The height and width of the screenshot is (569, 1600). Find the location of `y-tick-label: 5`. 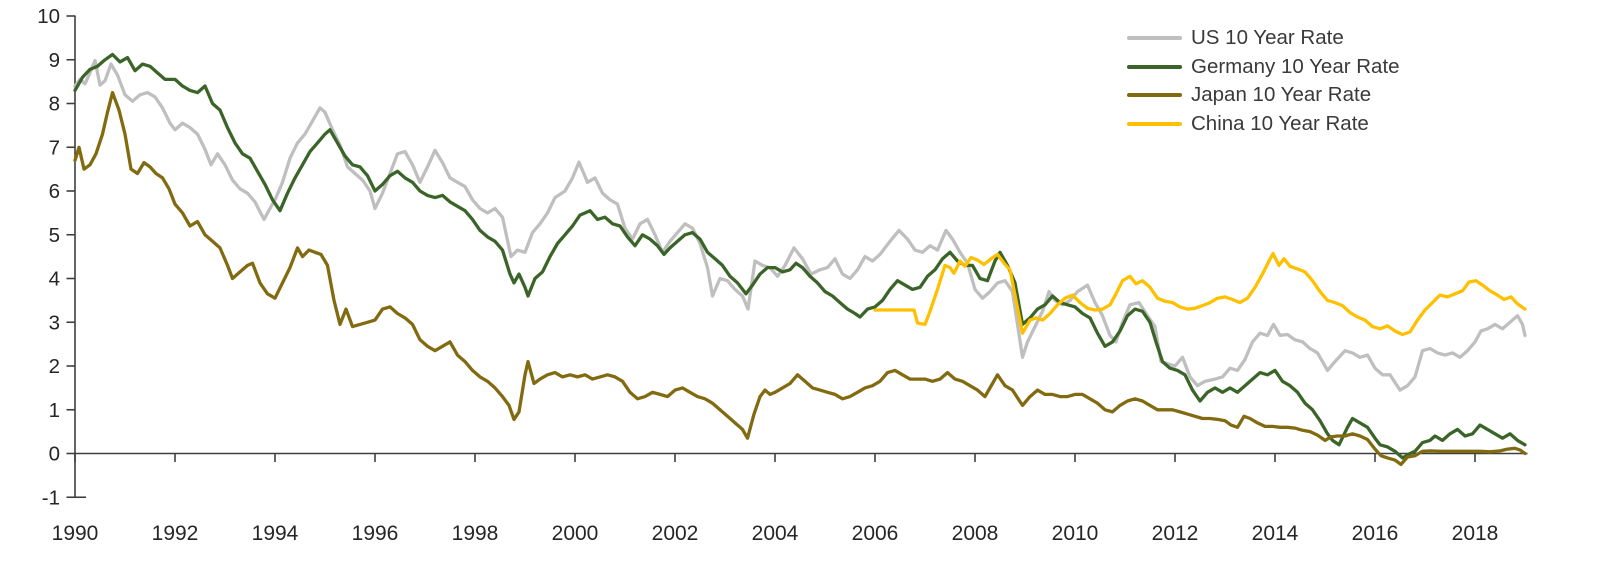

y-tick-label: 5 is located at coordinates (54, 235).